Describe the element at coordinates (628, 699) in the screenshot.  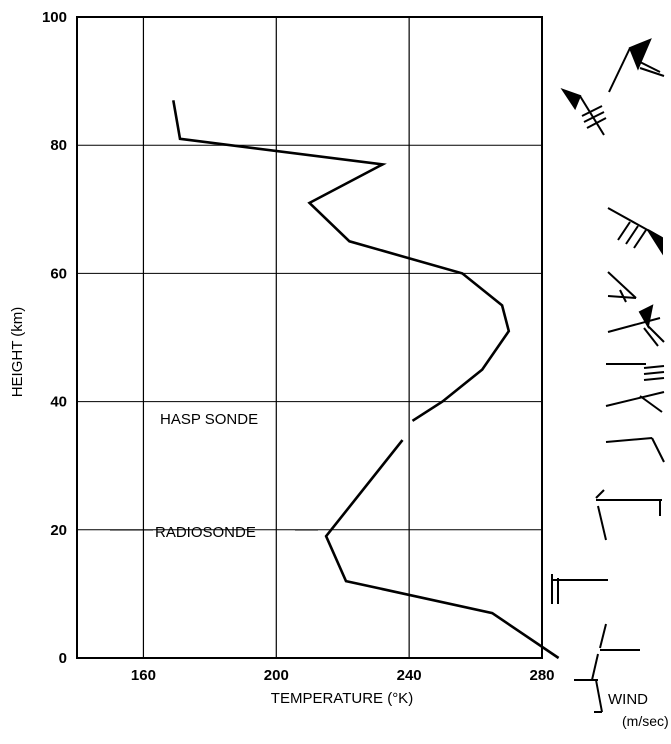
I see `wind-label: WIND` at that location.